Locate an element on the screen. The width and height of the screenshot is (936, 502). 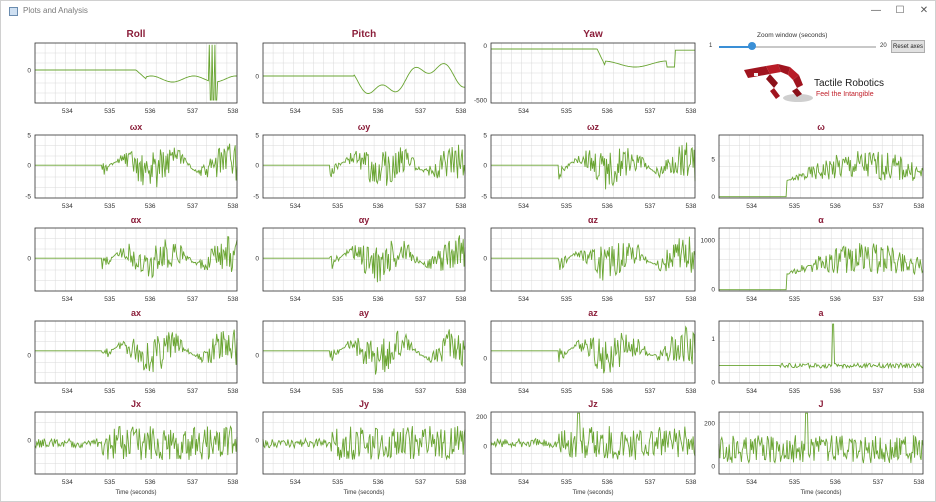
zoom-slider-thumb is located at coordinates (752, 46).